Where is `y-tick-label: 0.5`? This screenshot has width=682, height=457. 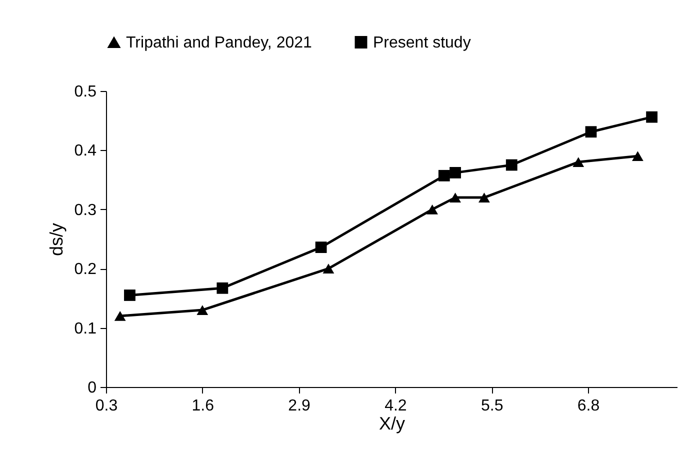
y-tick-label: 0.5 is located at coordinates (85, 92).